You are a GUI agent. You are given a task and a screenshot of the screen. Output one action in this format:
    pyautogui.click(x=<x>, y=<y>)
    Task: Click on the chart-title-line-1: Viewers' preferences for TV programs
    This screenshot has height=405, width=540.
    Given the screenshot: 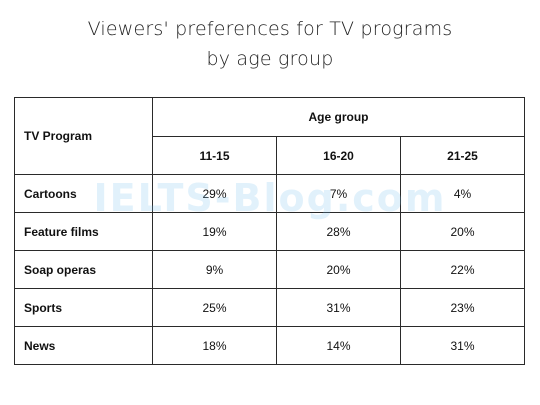 What is the action you would take?
    pyautogui.click(x=270, y=29)
    